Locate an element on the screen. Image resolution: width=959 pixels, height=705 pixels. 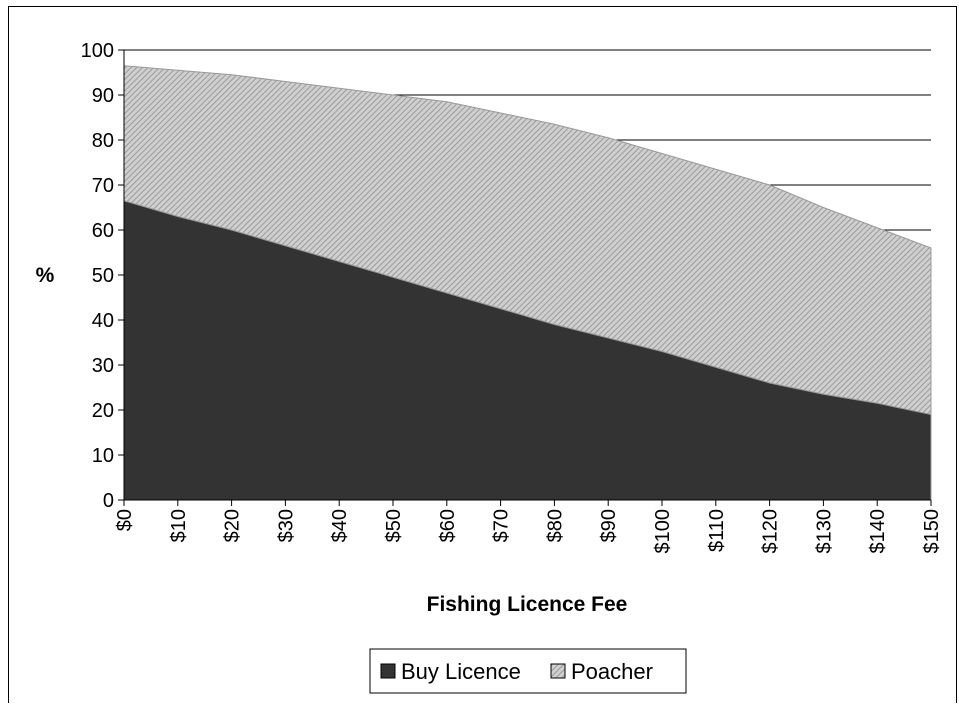
y-tick-label: 100 is located at coordinates (97, 51).